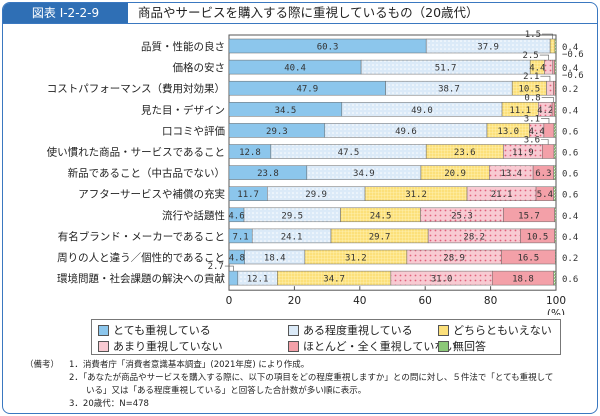 This screenshot has width=600, height=416. I want to click on data-label: −0.6, so click(573, 55).